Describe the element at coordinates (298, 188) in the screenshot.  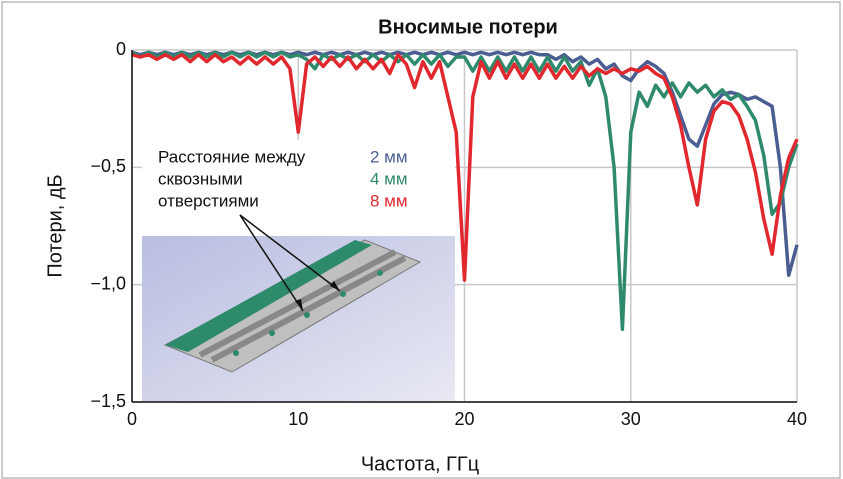
I see `annotation-box` at that location.